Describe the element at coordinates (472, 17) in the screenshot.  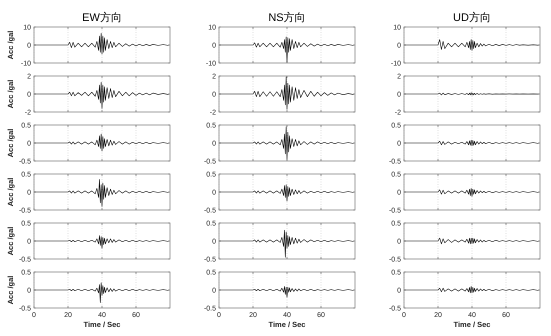
I see `chart-title: UD方向` at that location.